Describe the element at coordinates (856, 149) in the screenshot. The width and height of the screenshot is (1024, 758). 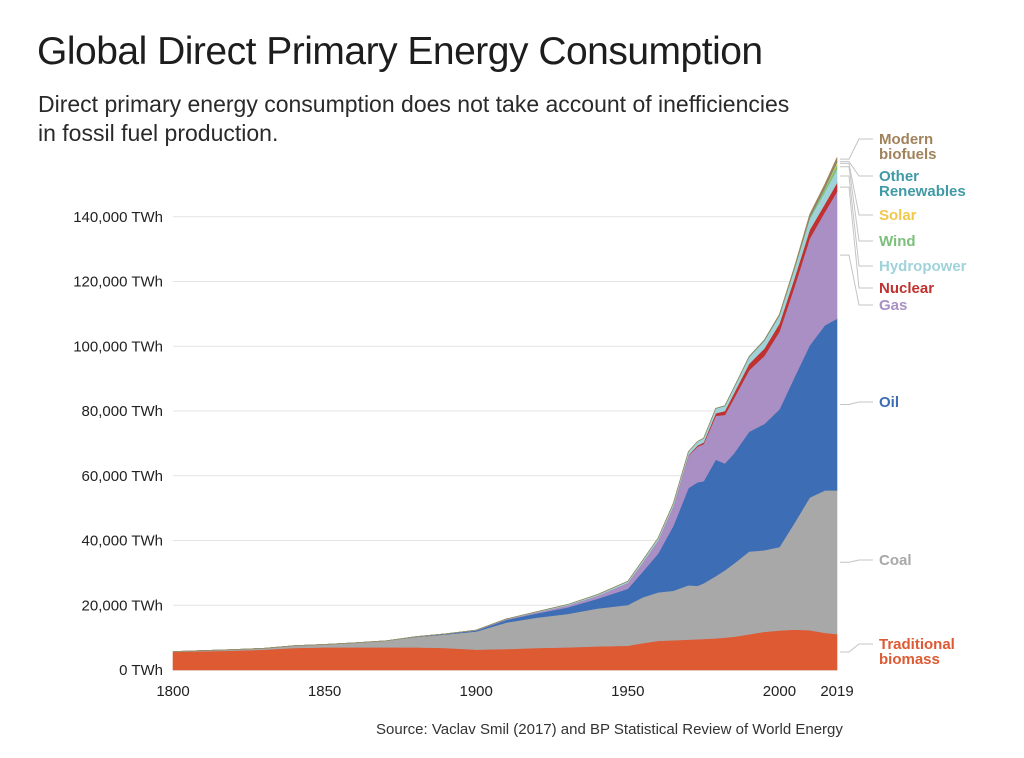
I see `leader-line-modern-biofuels` at that location.